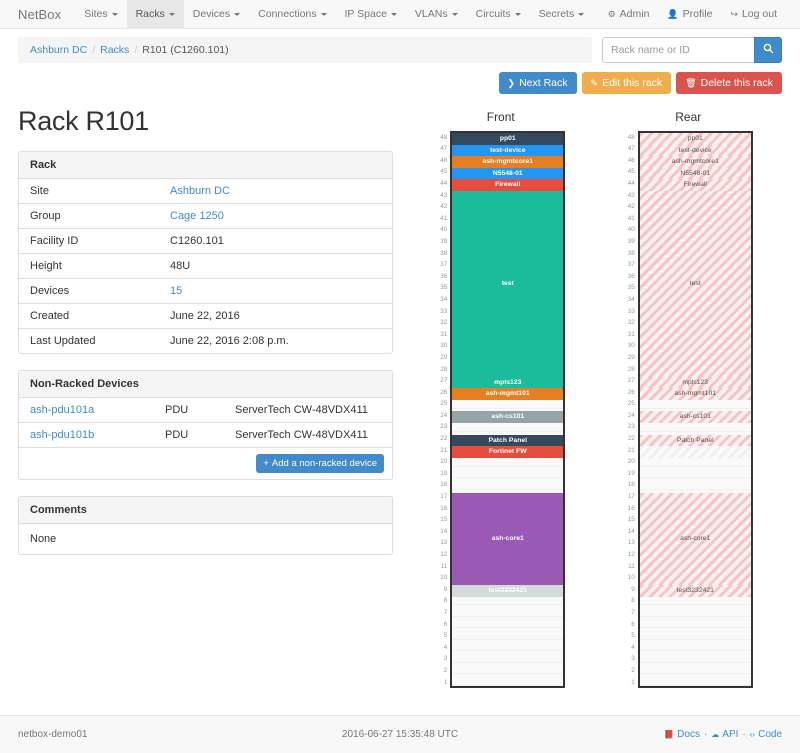 Image resolution: width=800 pixels, height=753 pixels. Describe the element at coordinates (176, 291) in the screenshot. I see `rack-attribute-link: 15` at that location.